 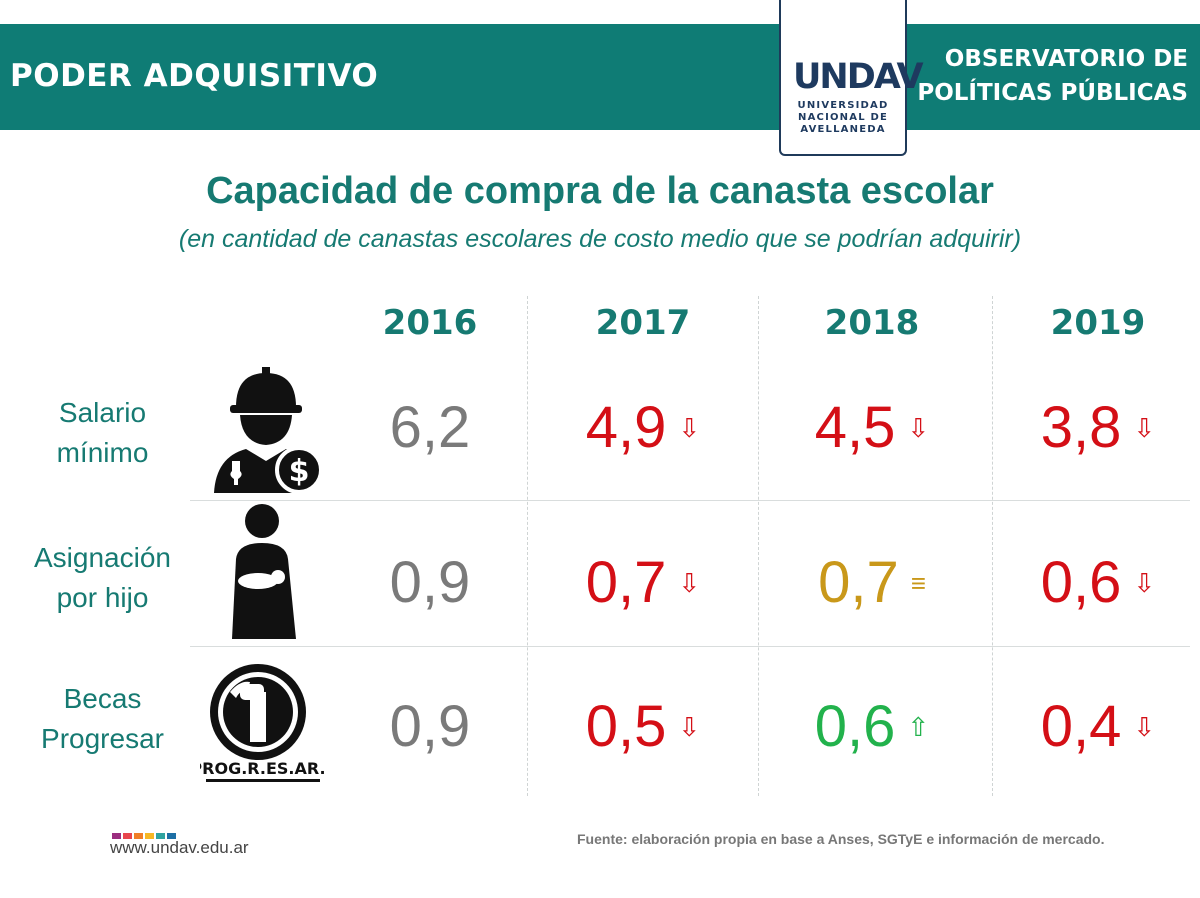 I want to click on year-header-2016: 2016, so click(x=430, y=323).